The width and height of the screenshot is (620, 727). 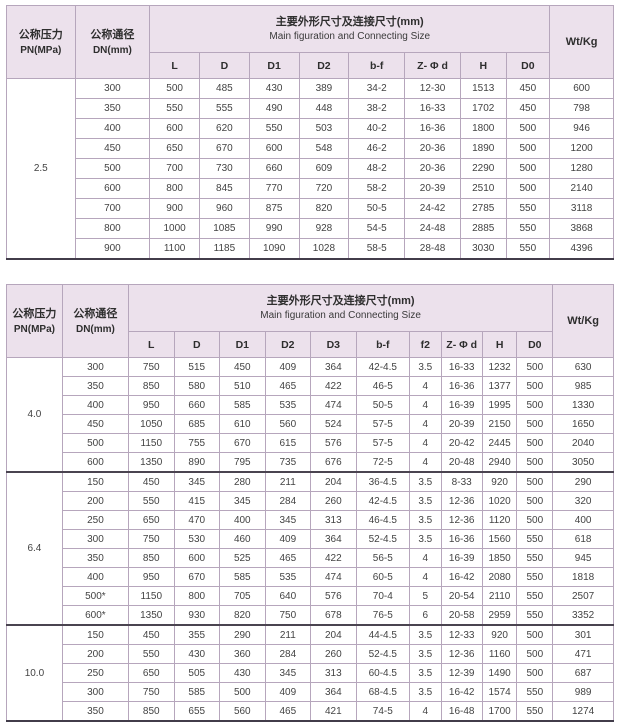 What do you see at coordinates (112, 50) in the screenshot?
I see `dn-label-en: DN(mm)` at bounding box center [112, 50].